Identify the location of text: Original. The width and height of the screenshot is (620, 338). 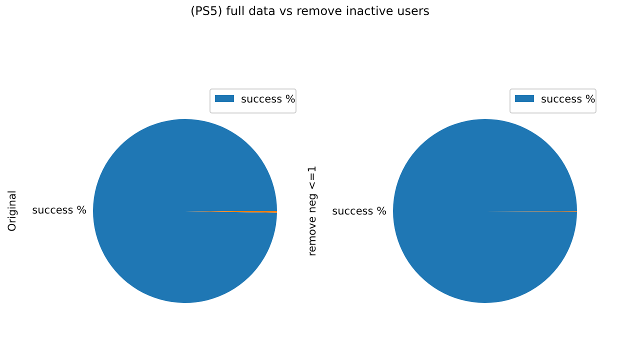
(12, 211).